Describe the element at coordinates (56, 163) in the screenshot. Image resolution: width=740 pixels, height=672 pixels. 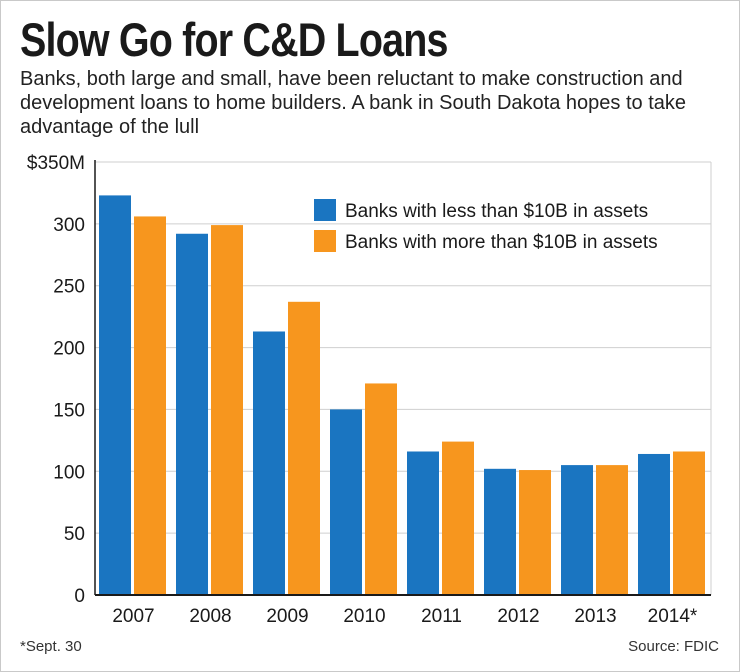
I see `y-tick-label: $350M` at that location.